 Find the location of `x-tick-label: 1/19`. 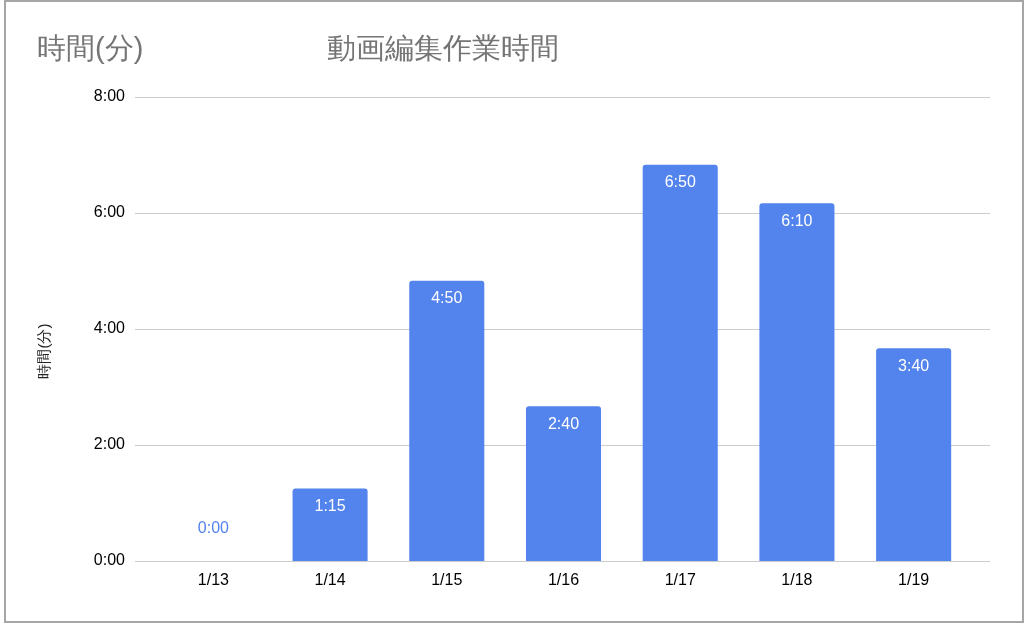

x-tick-label: 1/19 is located at coordinates (914, 580).